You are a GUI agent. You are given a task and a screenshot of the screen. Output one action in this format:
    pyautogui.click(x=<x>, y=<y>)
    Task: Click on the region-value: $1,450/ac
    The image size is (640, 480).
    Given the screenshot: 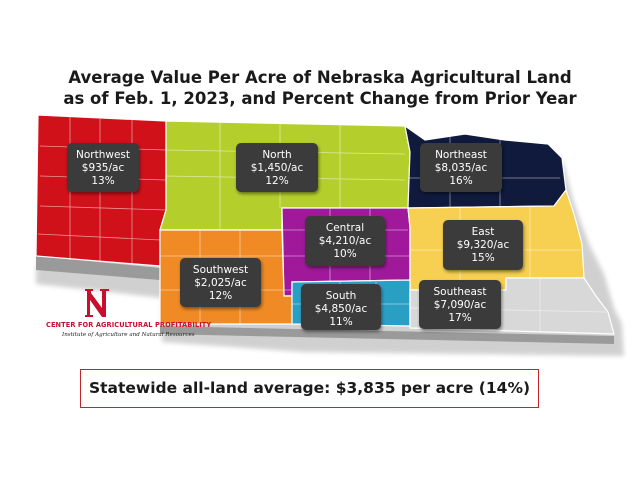 What is the action you would take?
    pyautogui.click(x=277, y=168)
    